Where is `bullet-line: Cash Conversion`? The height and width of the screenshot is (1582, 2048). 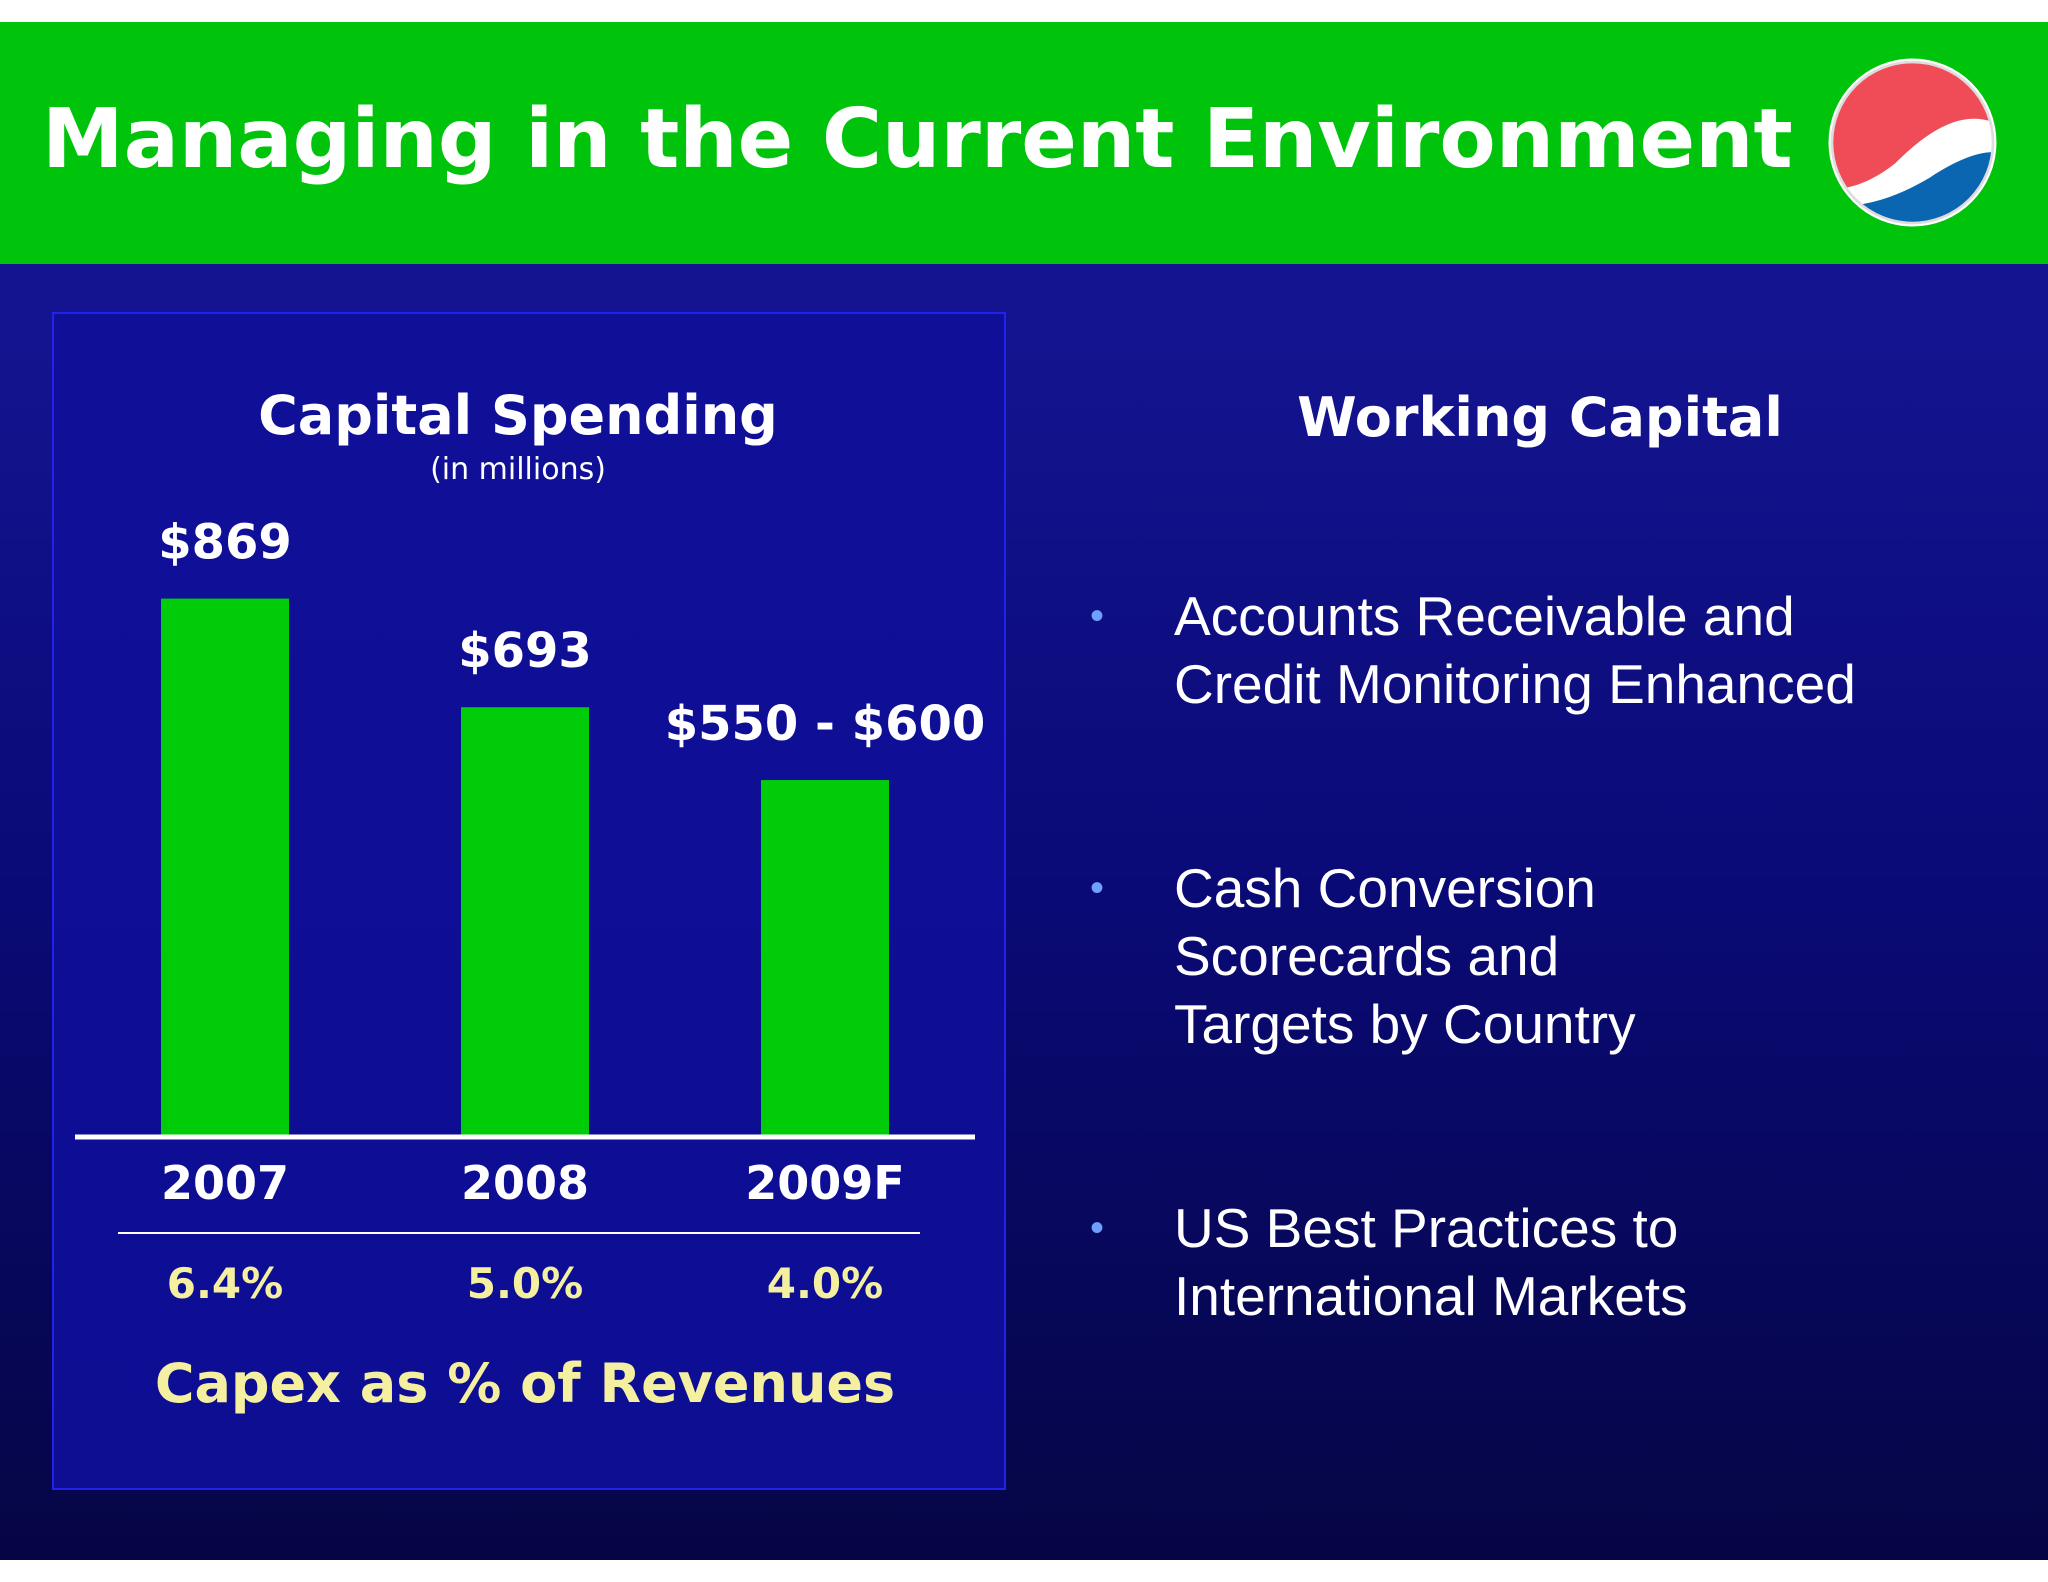
bullet-line: Cash Conversion is located at coordinates (1385, 888).